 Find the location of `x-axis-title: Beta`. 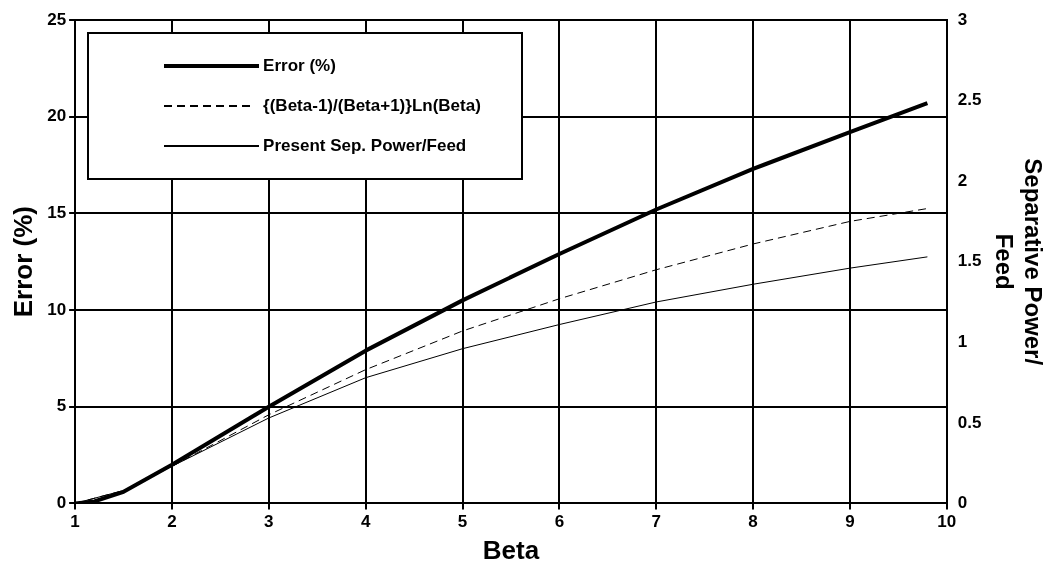

x-axis-title: Beta is located at coordinates (511, 549).